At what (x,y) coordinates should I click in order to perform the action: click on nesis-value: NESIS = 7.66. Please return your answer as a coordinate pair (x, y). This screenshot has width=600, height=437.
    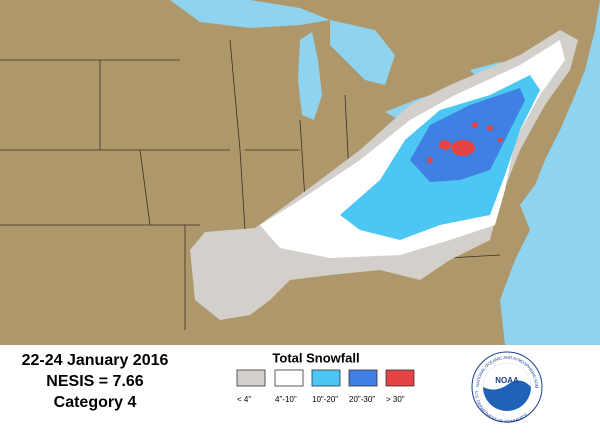
    Looking at the image, I should click on (95, 381).